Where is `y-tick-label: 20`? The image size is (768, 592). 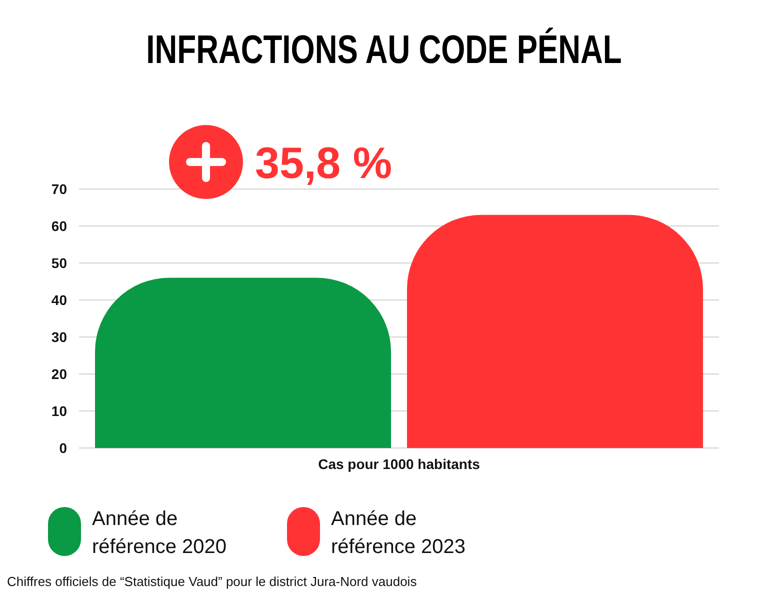
y-tick-label: 20 is located at coordinates (59, 374).